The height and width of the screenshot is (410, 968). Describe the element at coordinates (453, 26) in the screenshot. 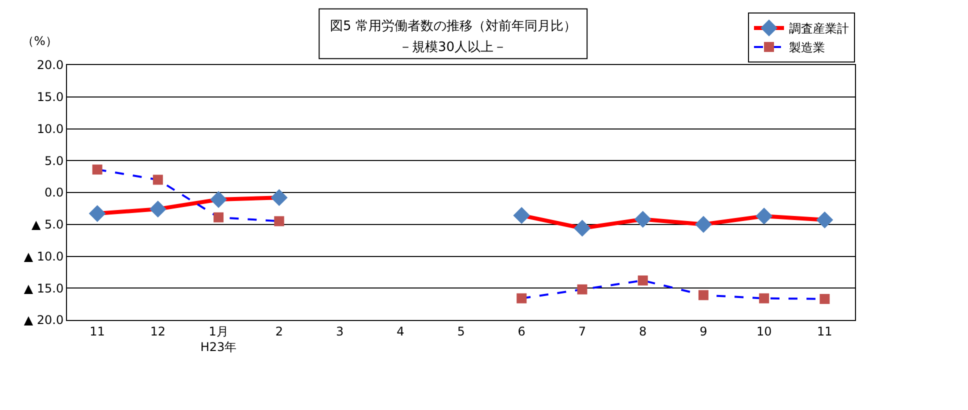

I see `chart-title: 図5 常用労働者数の推移（対前年同月比）` at that location.